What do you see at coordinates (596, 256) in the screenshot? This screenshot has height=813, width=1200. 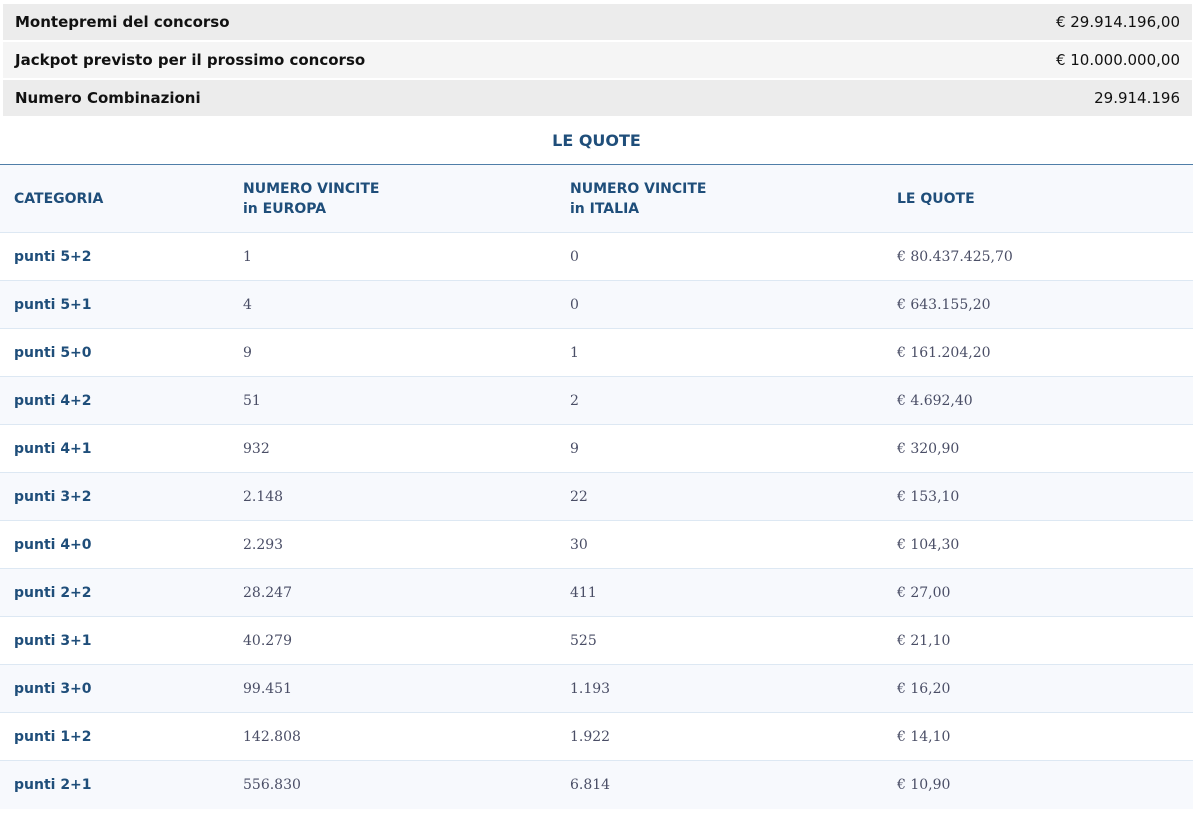 I see `table-row: punti 5+2 1 0 € 80.437.425,70` at bounding box center [596, 256].